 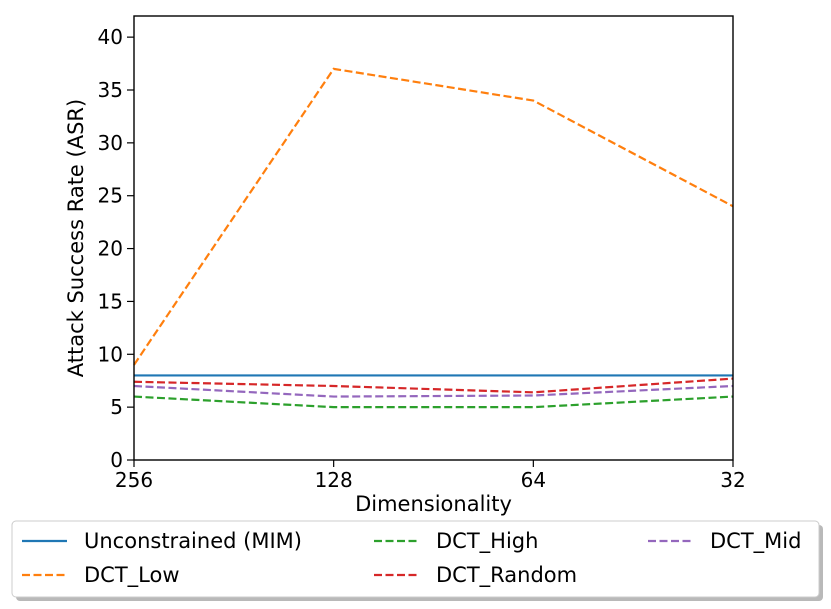 What do you see at coordinates (433, 504) in the screenshot?
I see `x-axis-title: Dimensionality` at bounding box center [433, 504].